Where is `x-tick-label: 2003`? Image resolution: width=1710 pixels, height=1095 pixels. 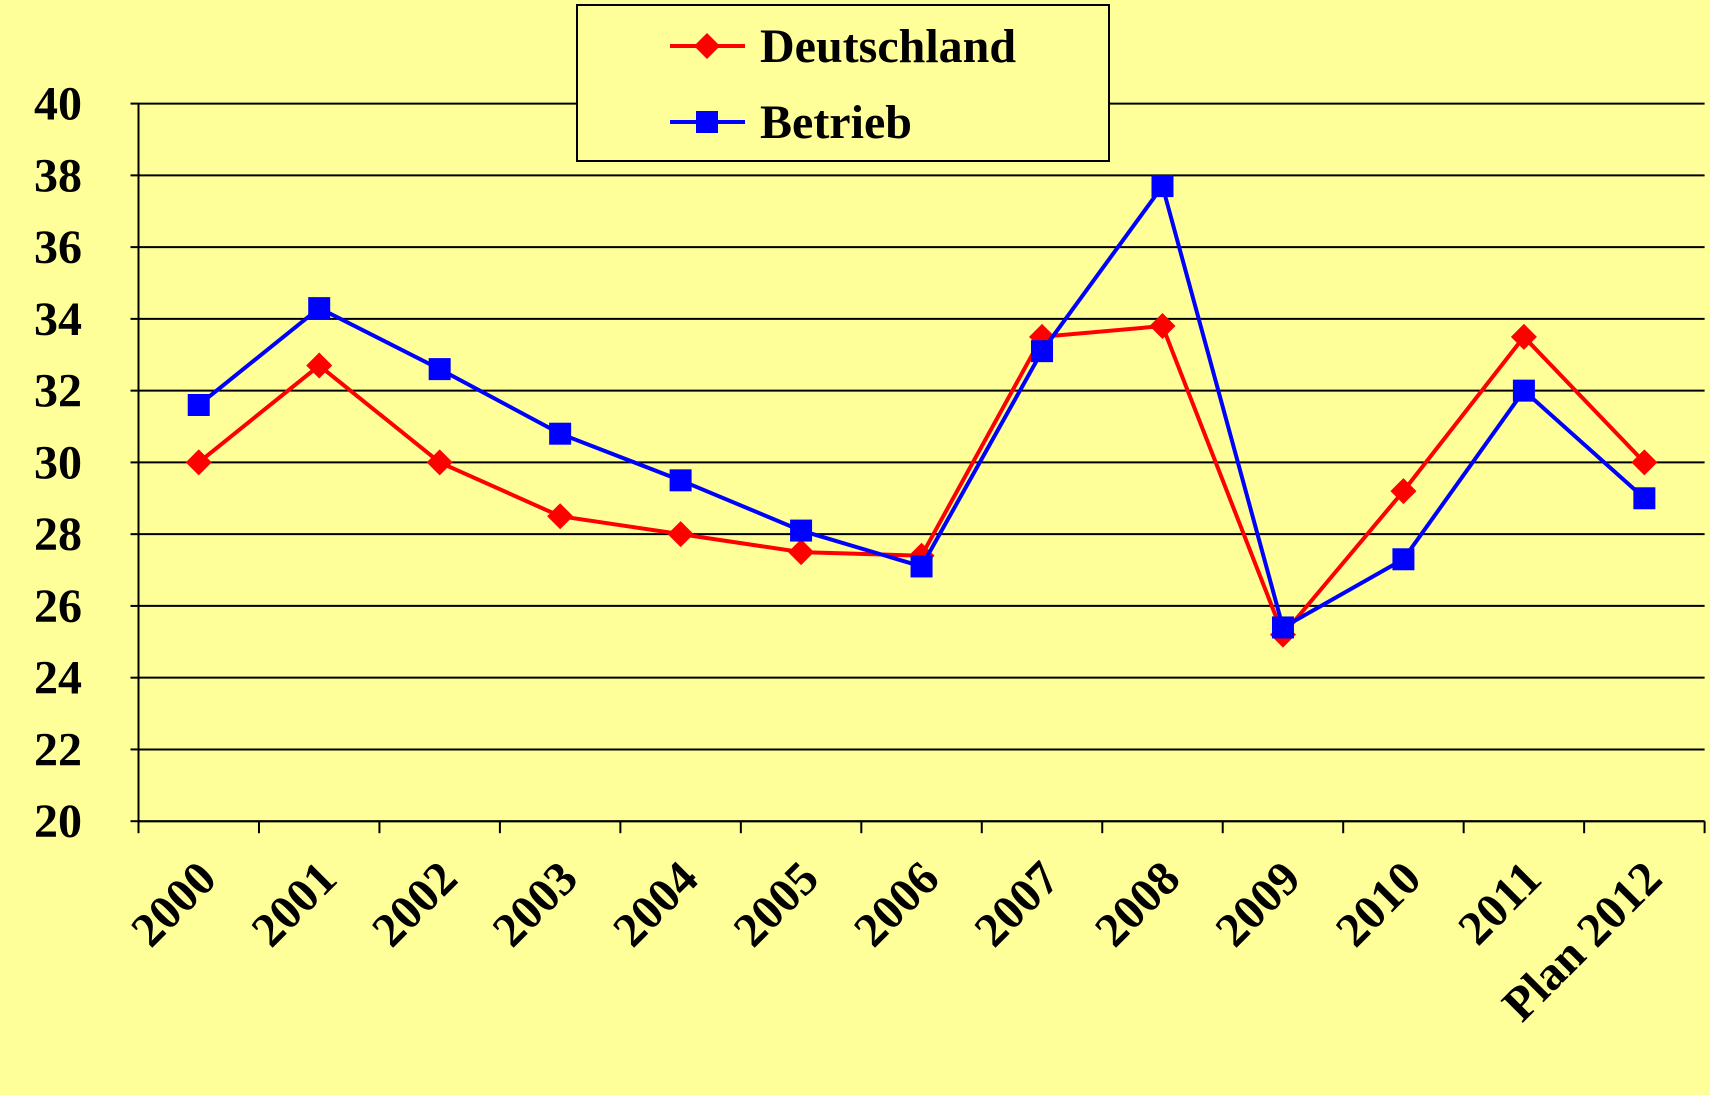 x-tick-label: 2003 is located at coordinates (535, 904).